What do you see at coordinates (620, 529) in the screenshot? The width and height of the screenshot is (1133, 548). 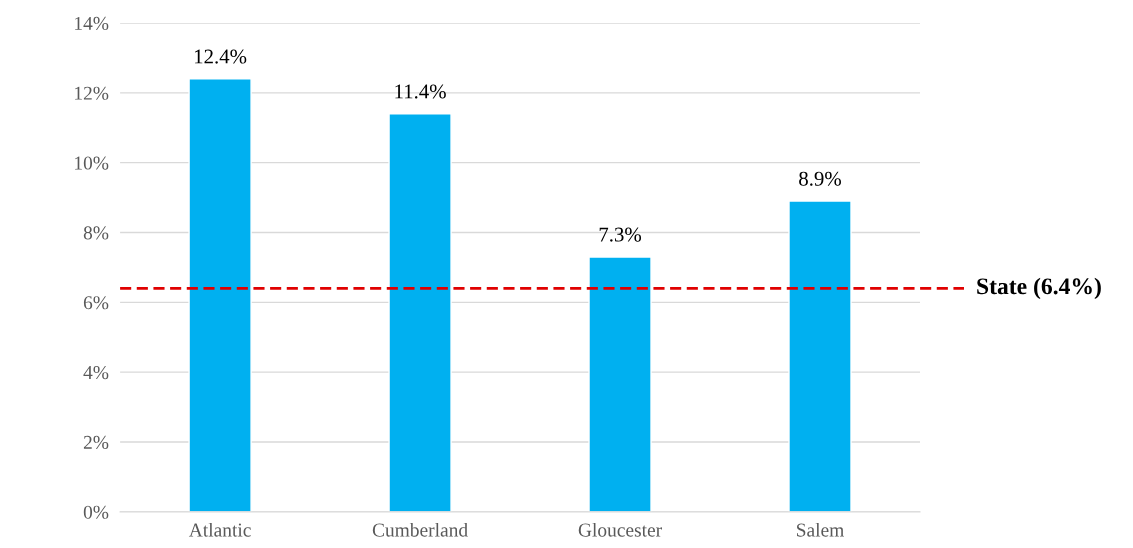 I see `x-tick-label: Gloucester` at bounding box center [620, 529].